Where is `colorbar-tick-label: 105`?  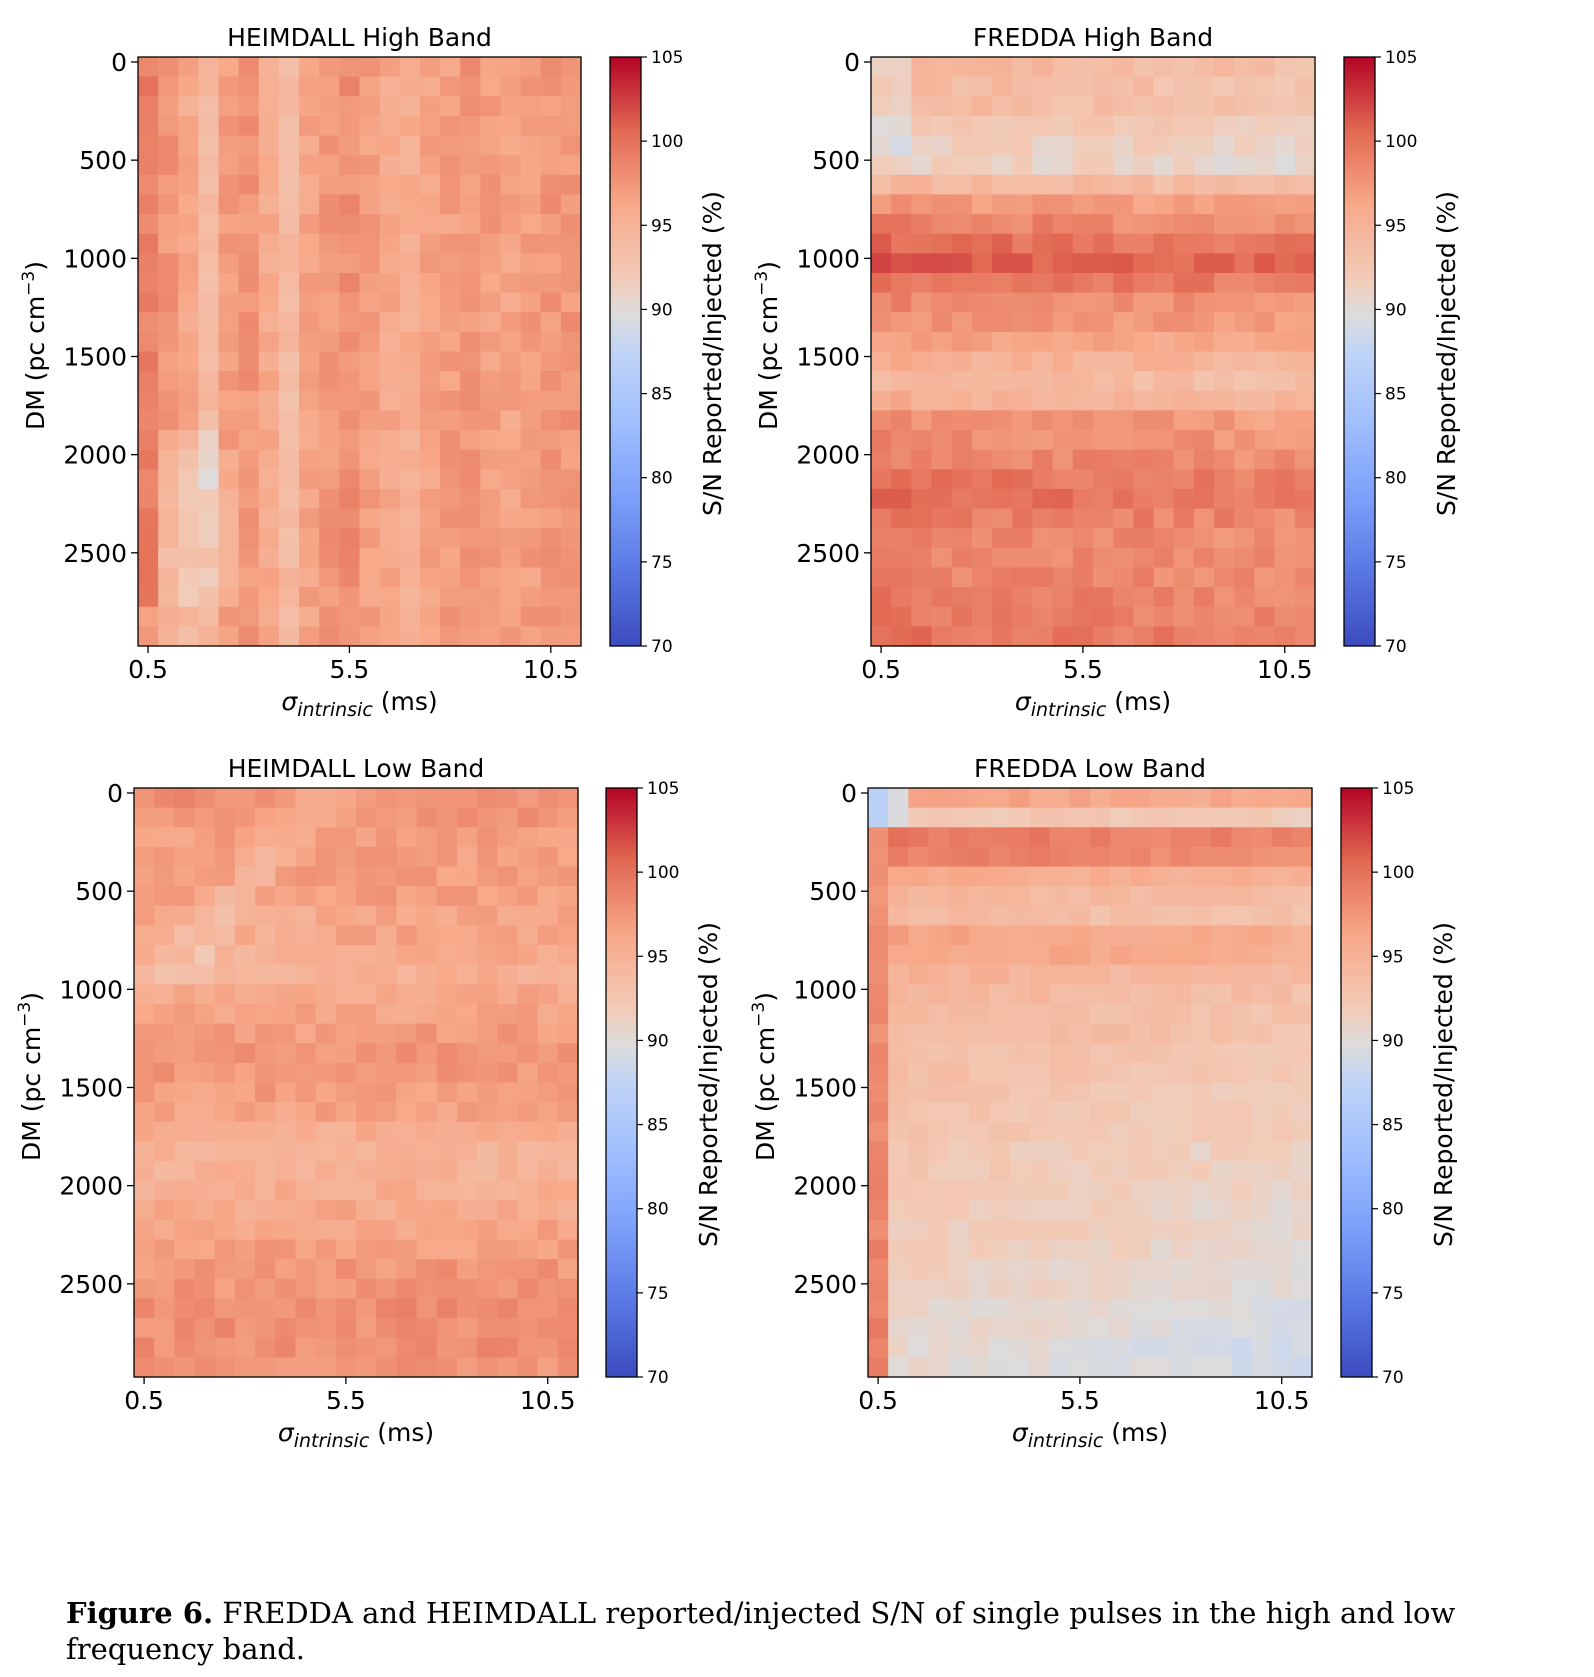
colorbar-tick-label: 105 is located at coordinates (663, 789).